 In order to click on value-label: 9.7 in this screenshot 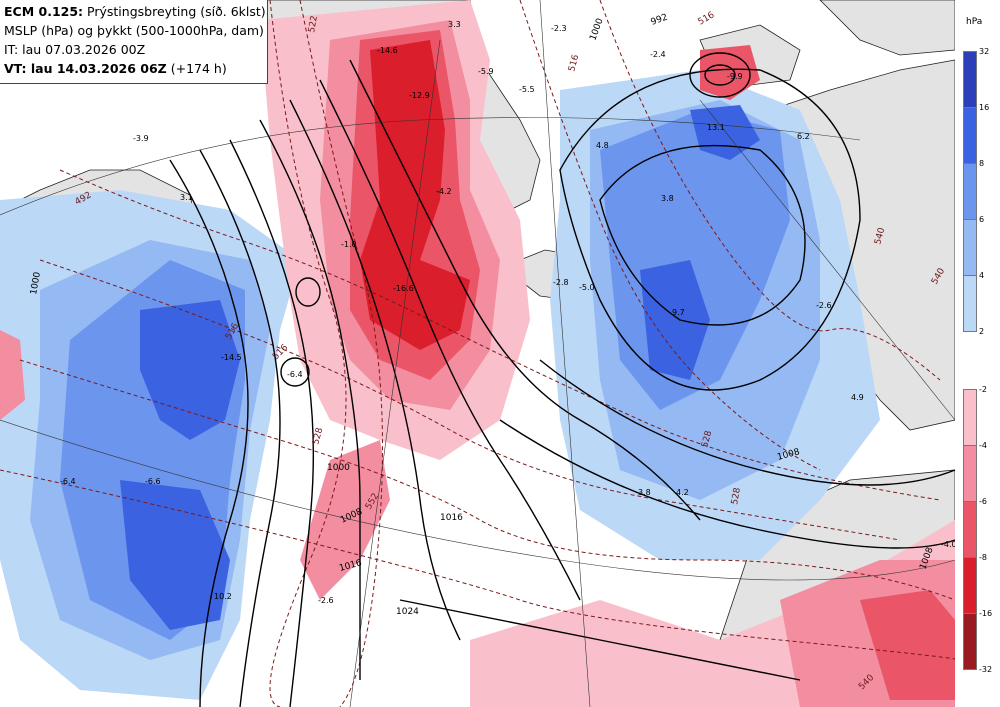, I will do `click(678, 312)`.